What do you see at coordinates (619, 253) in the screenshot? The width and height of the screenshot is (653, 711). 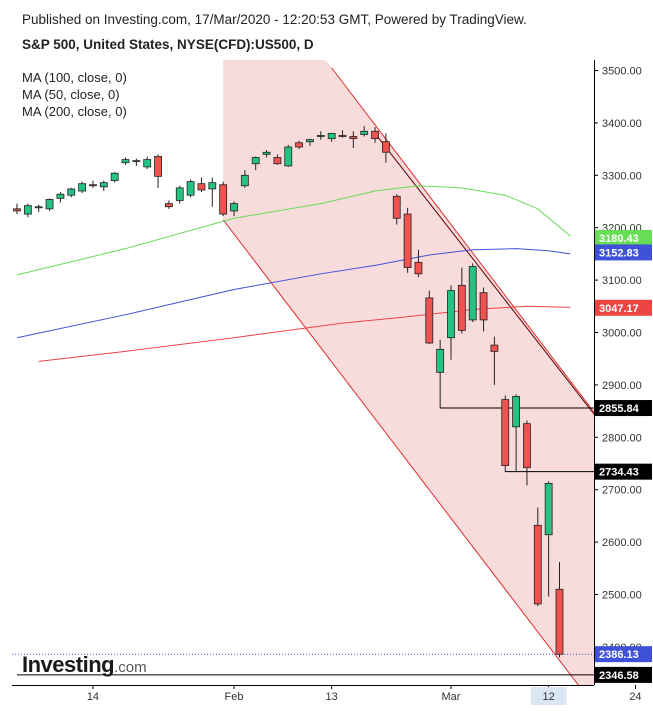 I see `price-tag-label: 3152.83` at bounding box center [619, 253].